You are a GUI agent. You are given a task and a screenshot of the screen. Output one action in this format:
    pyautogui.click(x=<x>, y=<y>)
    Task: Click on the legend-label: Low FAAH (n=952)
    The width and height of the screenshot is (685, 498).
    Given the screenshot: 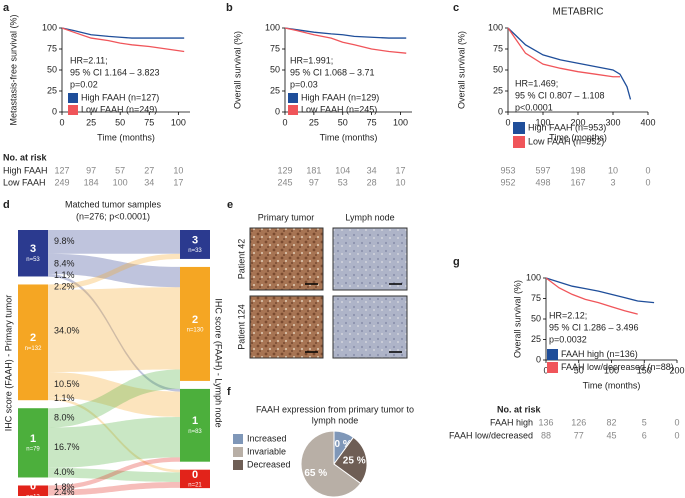 What is the action you would take?
    pyautogui.click(x=566, y=141)
    